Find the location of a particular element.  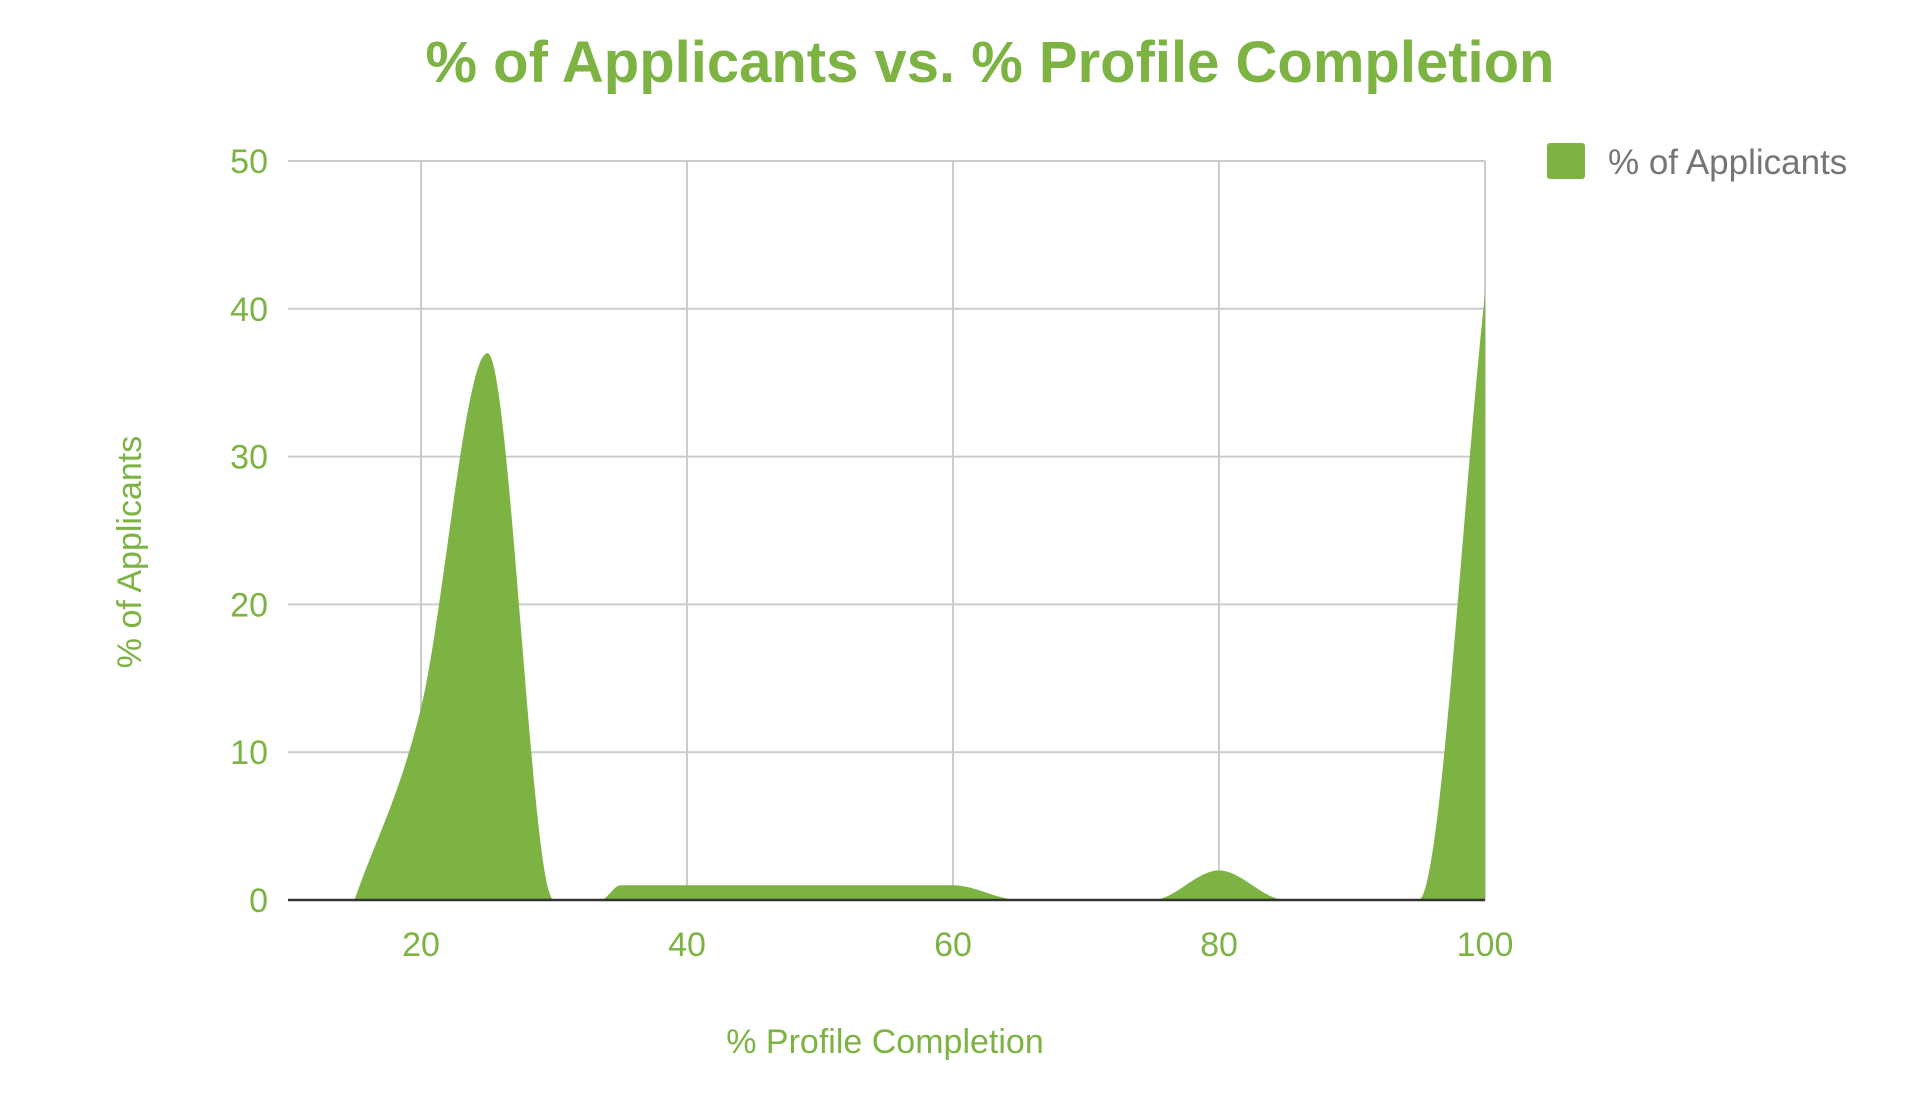

y-tick-label: 40 is located at coordinates (249, 310).